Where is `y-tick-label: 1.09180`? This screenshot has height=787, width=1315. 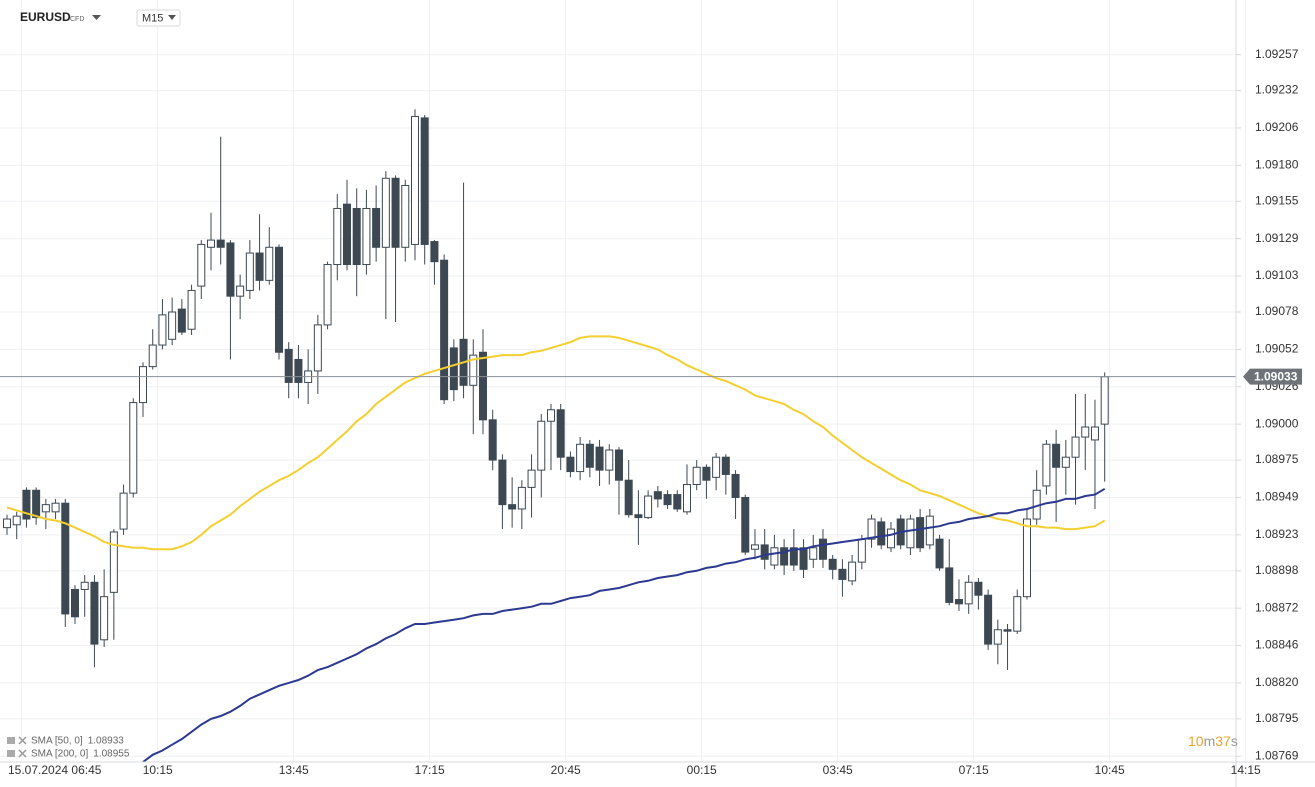
y-tick-label: 1.09180 is located at coordinates (1277, 165).